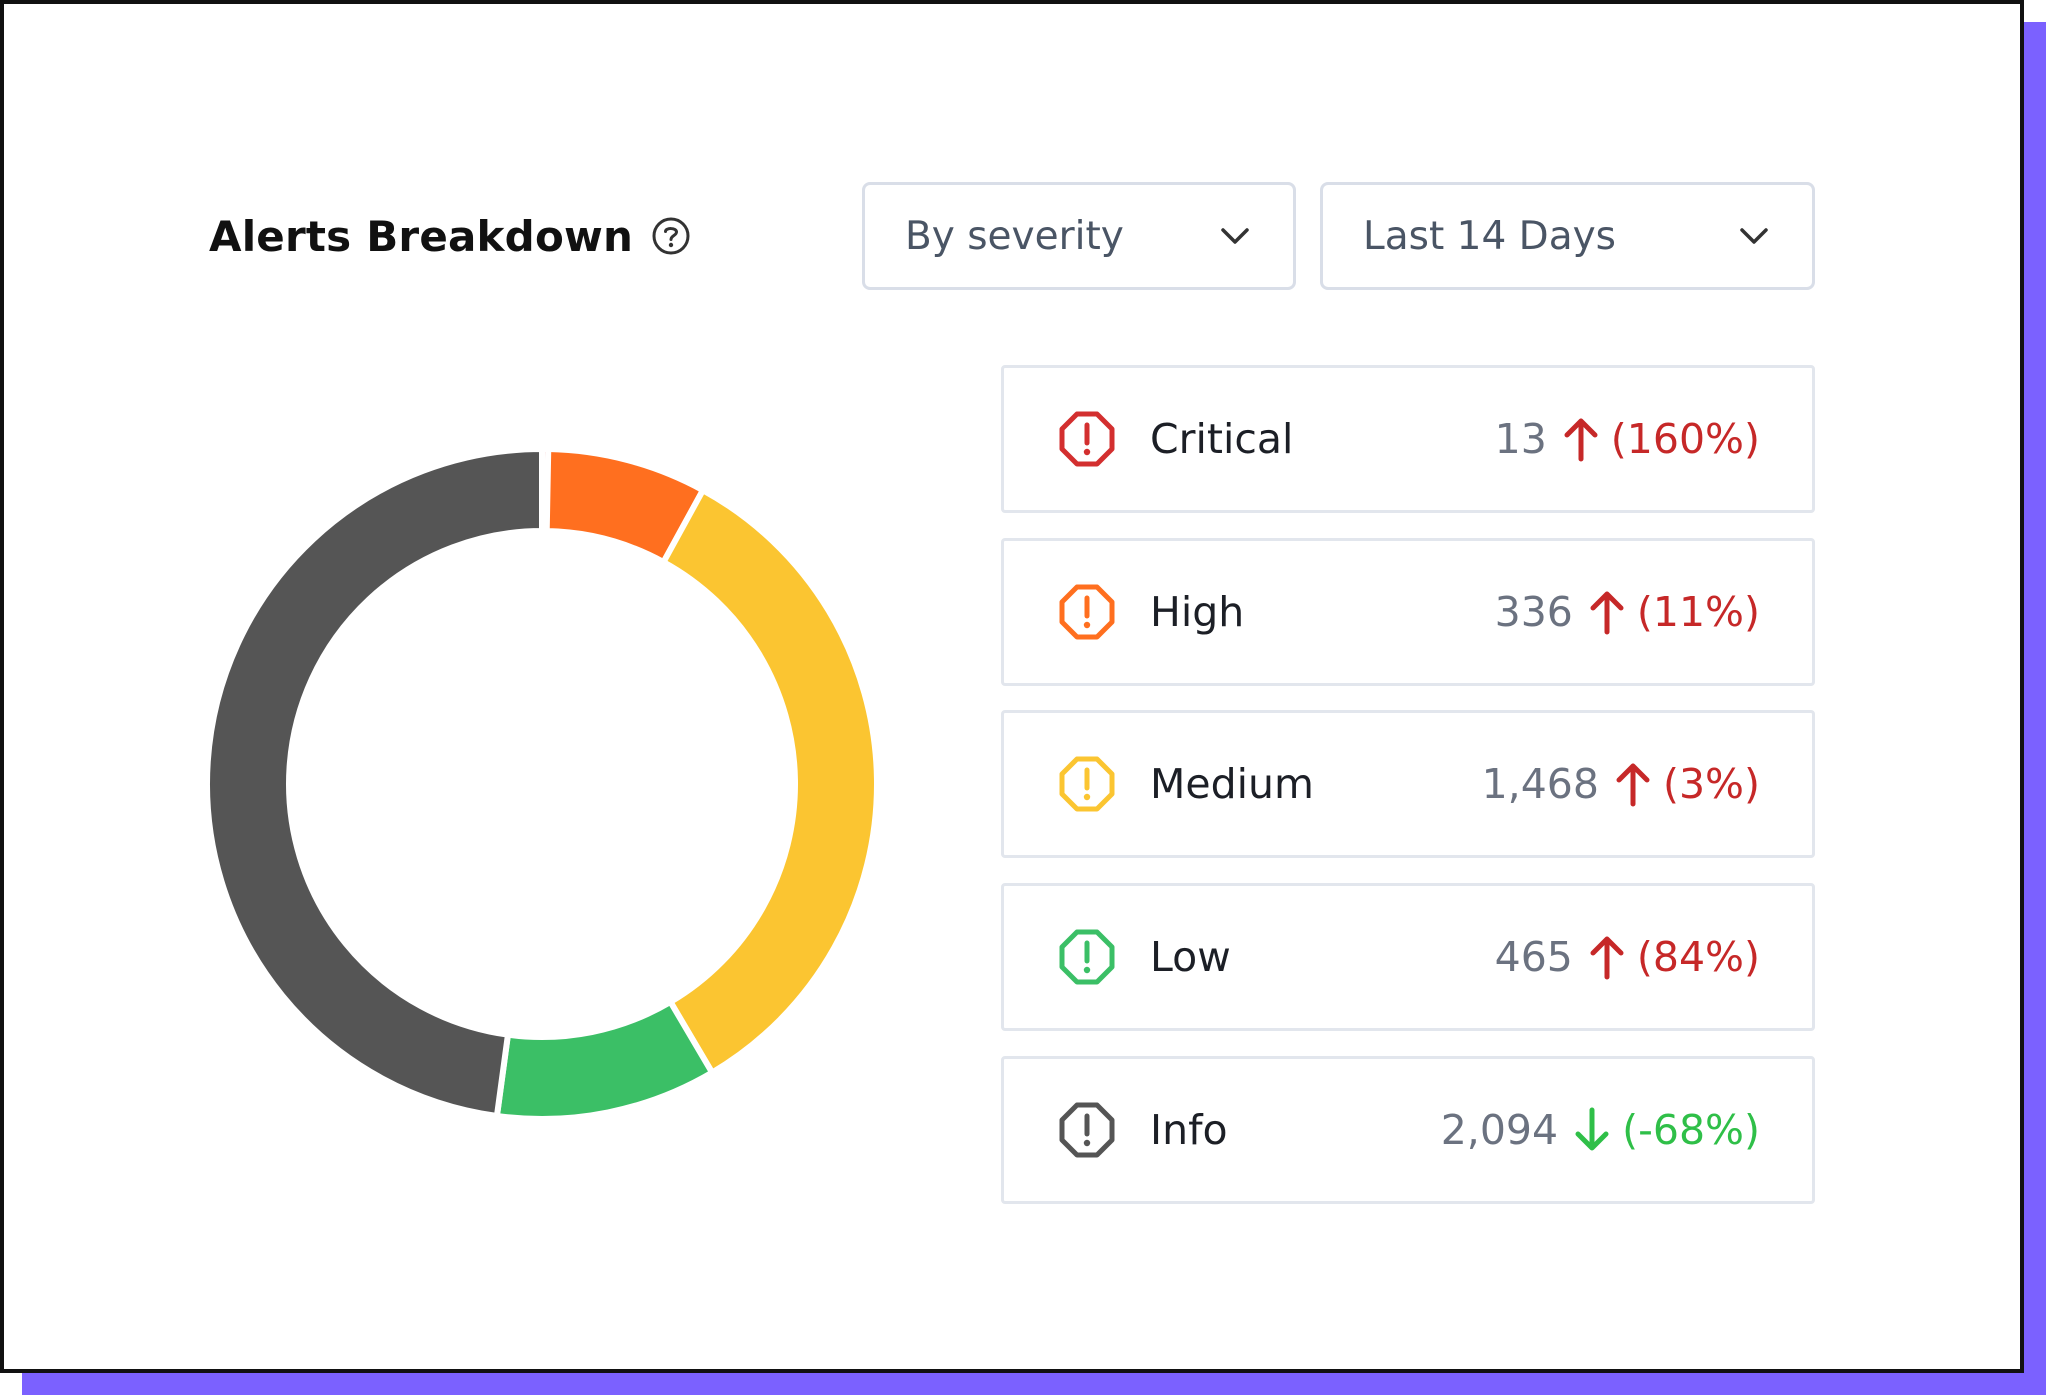  I want to click on donut-slice-medium, so click(769, 781).